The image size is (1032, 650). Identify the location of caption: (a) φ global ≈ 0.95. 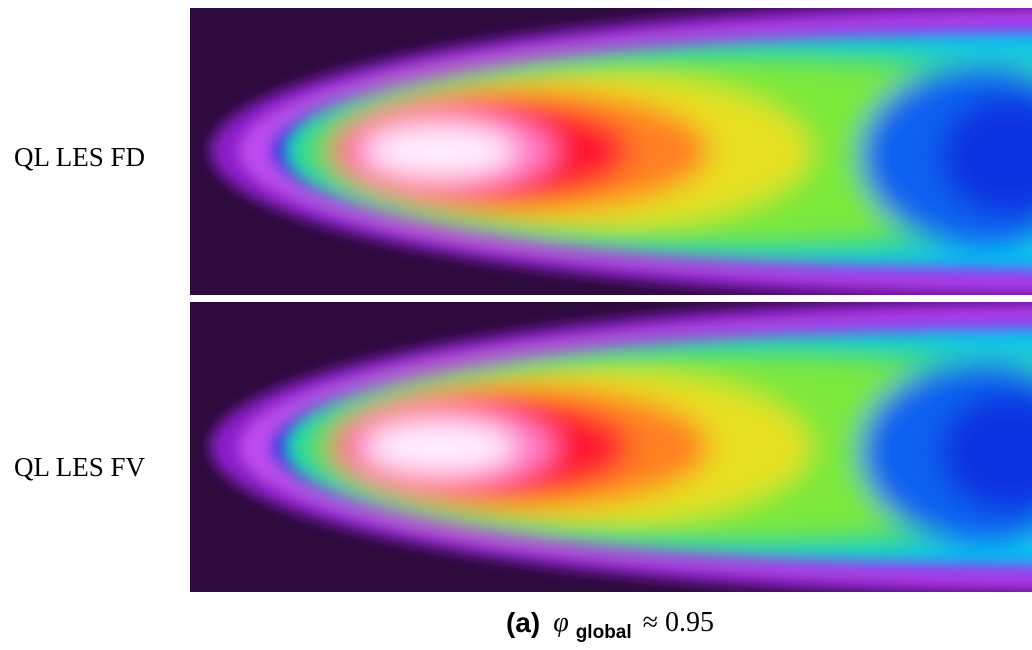
(610, 626).